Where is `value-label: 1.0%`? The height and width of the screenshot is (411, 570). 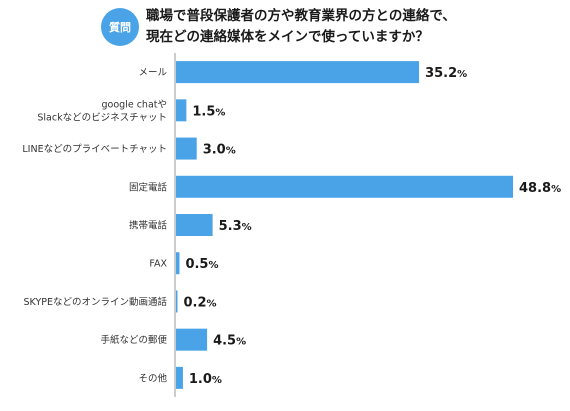 value-label: 1.0% is located at coordinates (205, 379).